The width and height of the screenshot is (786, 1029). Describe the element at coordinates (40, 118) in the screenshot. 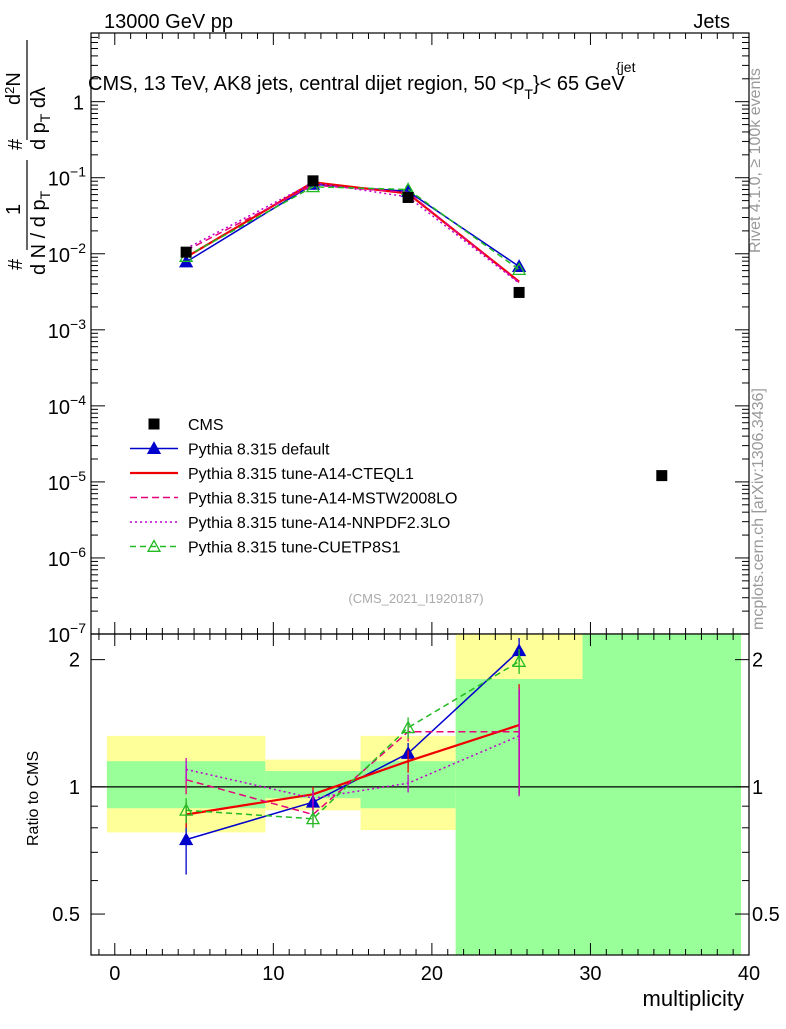

I see `ylabel-part-6: d pT dλ` at that location.